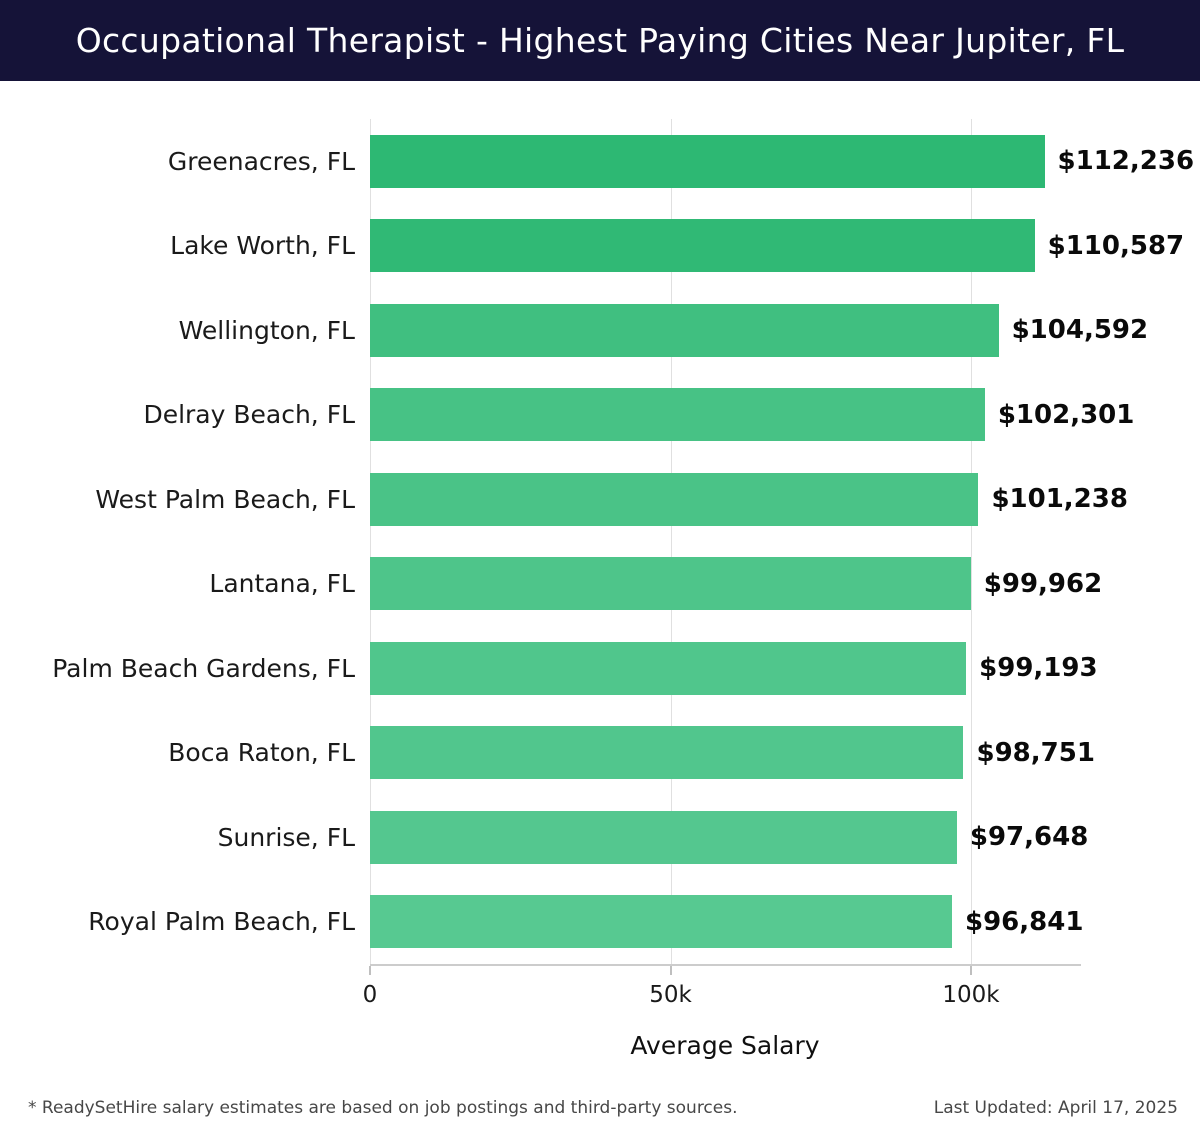 This screenshot has width=1200, height=1140. I want to click on category-label: Greenacres, FL, so click(261, 161).